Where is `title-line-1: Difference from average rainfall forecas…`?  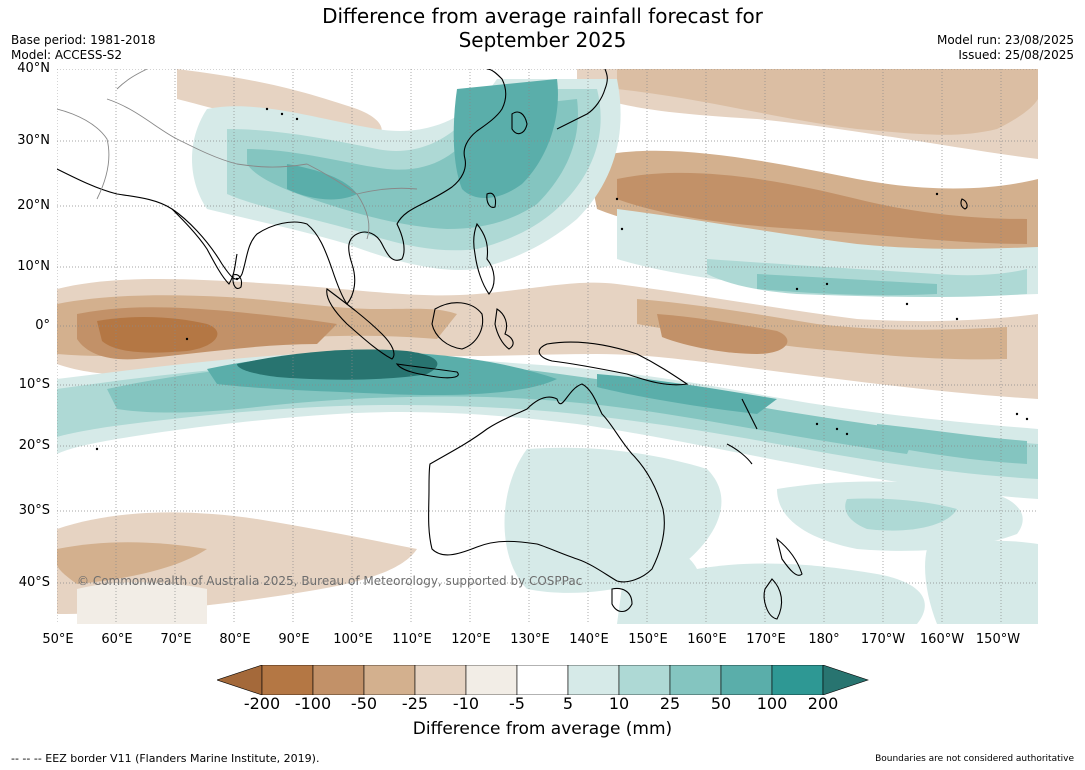 title-line-1: Difference from average rainfall forecas… is located at coordinates (542, 16).